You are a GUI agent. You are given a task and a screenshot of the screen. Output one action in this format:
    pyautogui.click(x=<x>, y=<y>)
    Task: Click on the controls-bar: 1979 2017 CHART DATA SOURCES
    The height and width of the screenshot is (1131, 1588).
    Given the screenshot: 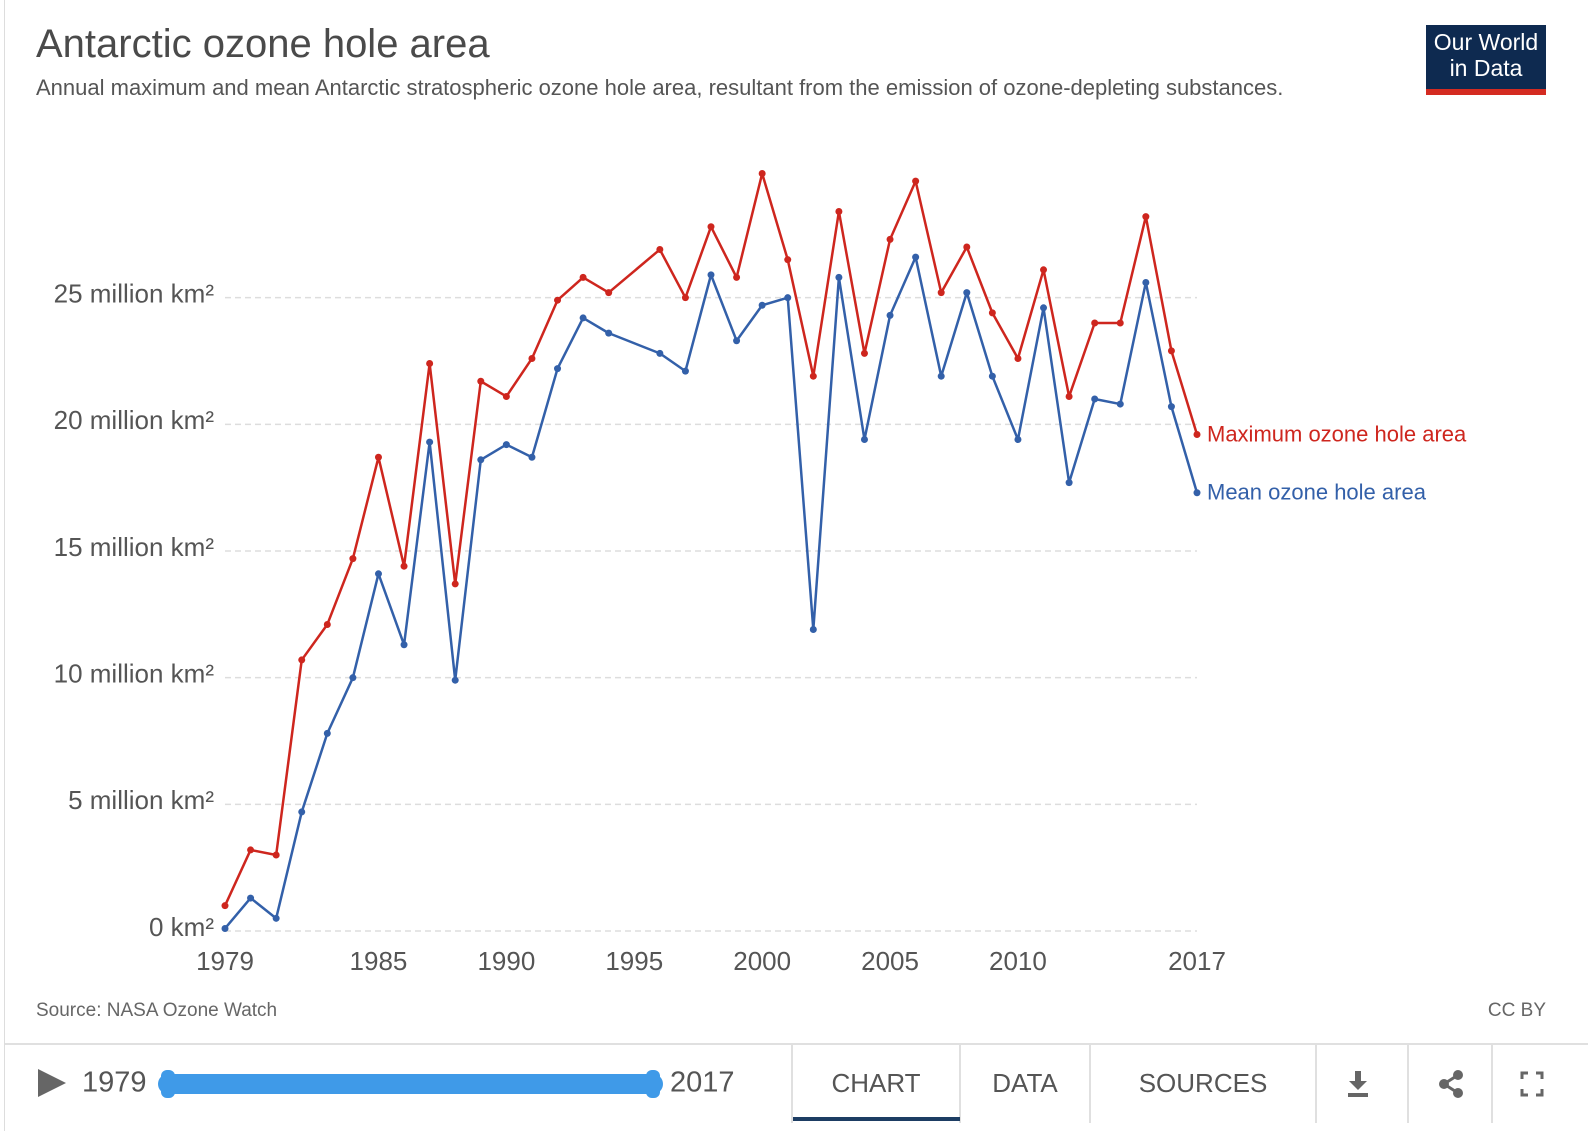 What is the action you would take?
    pyautogui.click(x=796, y=1084)
    